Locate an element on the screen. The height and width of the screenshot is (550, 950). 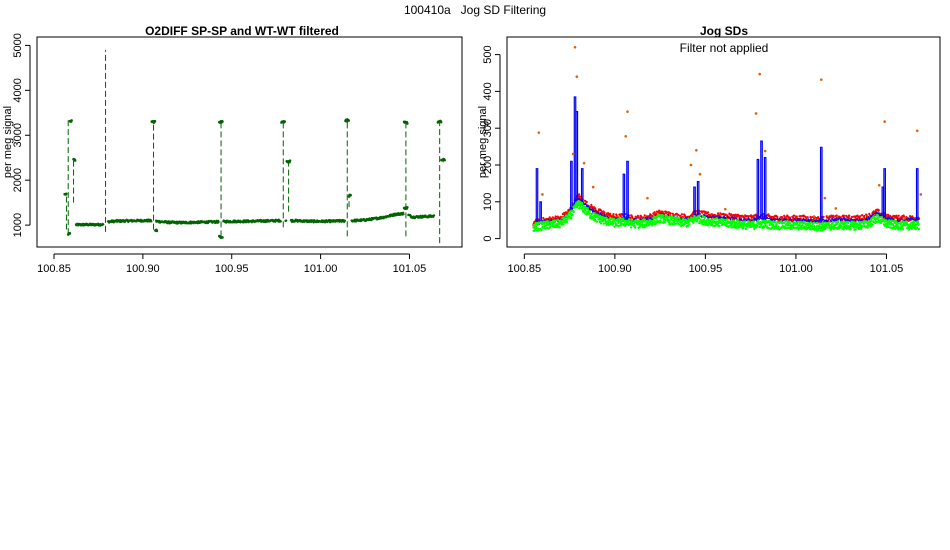
y-tick-label: 2000 is located at coordinates (18, 180).